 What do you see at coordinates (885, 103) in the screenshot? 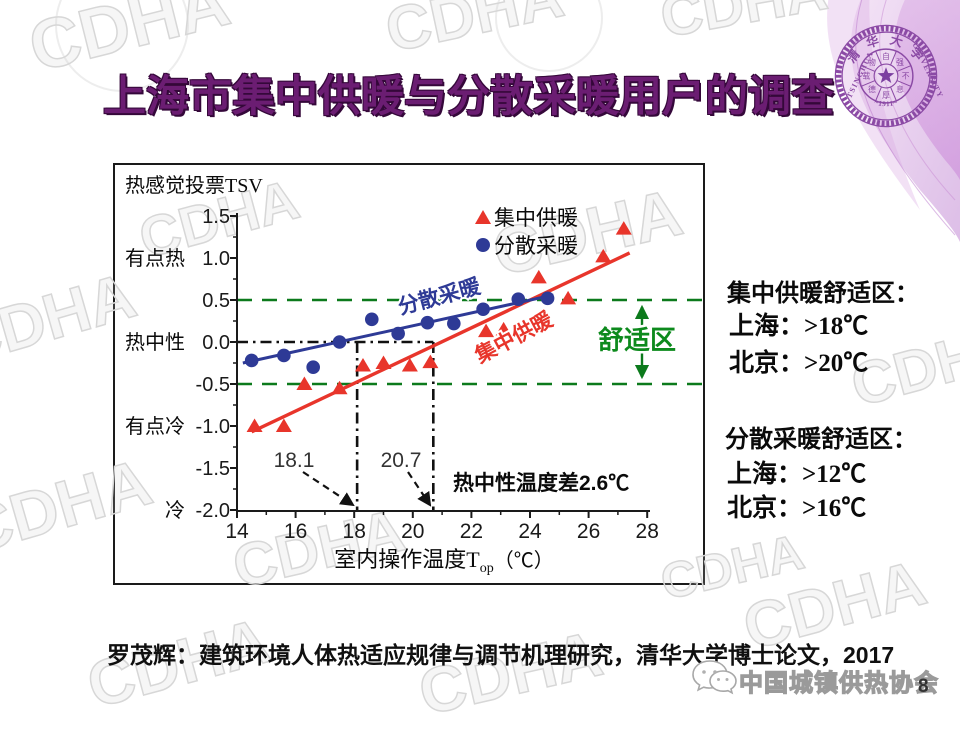
I see `seal-year: ~1911~` at bounding box center [885, 103].